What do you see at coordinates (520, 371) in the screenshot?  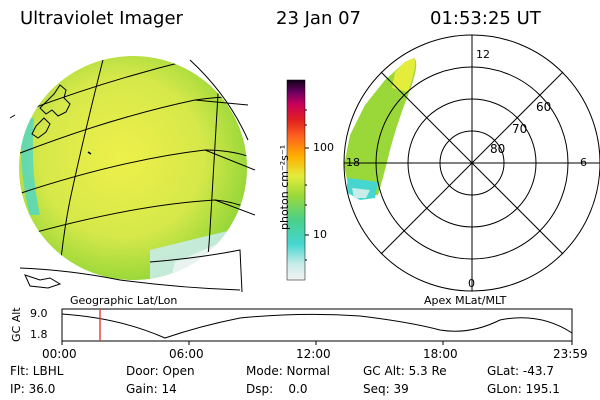 I see `status-glat: GLat: -43.7` at bounding box center [520, 371].